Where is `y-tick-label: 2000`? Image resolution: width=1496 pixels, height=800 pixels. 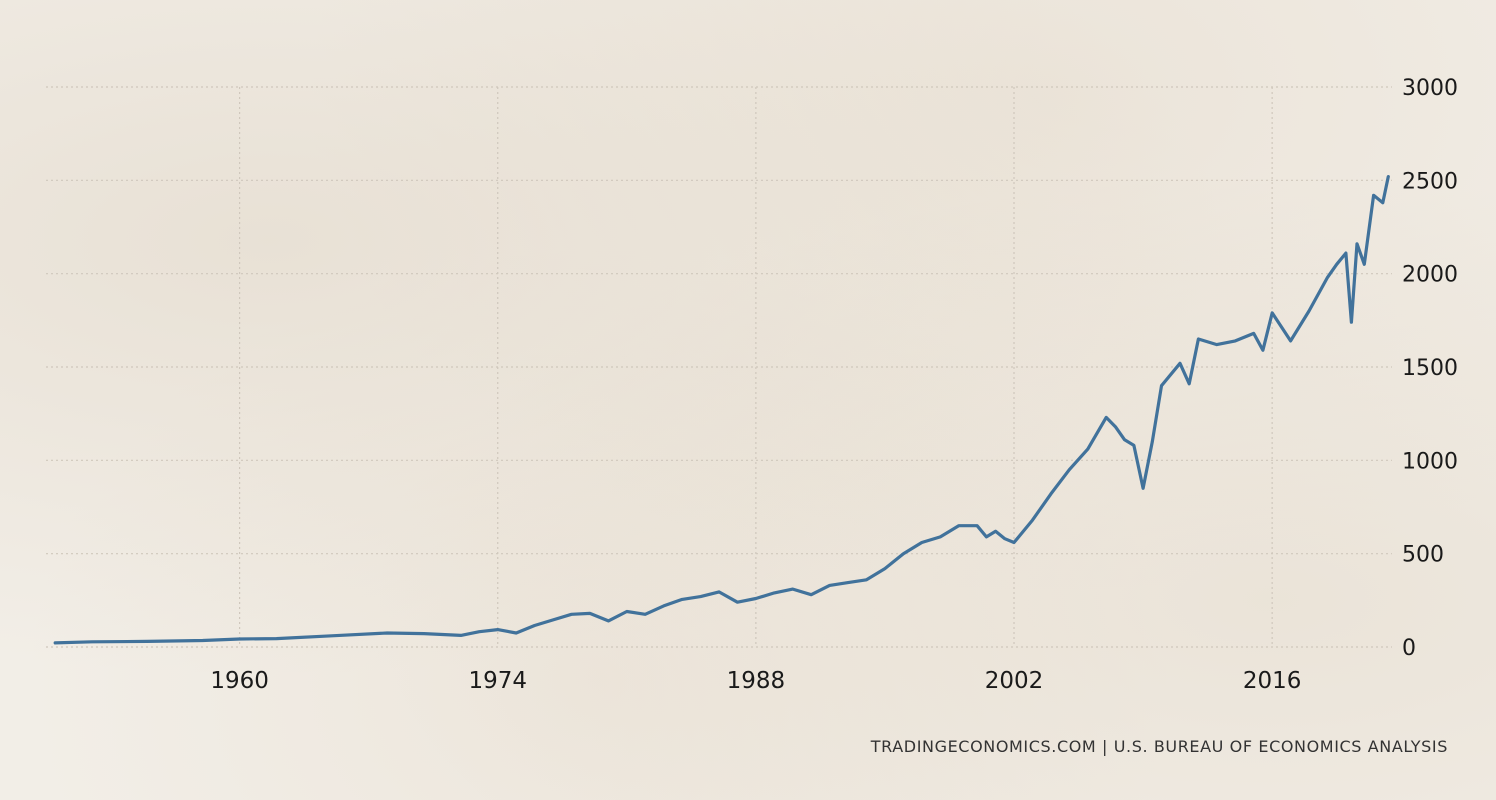 y-tick-label: 2000 is located at coordinates (1430, 275).